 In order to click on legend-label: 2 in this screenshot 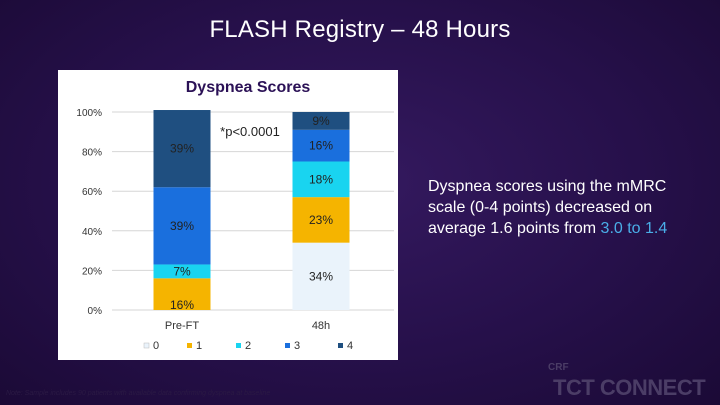, I will do `click(248, 346)`.